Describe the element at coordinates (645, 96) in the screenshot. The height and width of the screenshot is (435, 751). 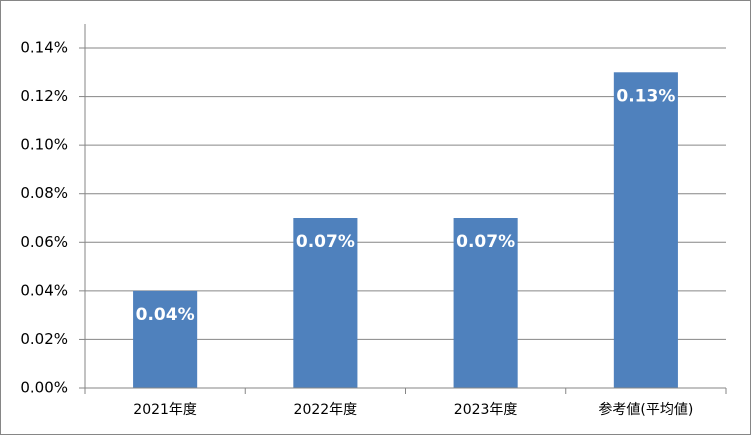
I see `value-label: 0.13%` at that location.